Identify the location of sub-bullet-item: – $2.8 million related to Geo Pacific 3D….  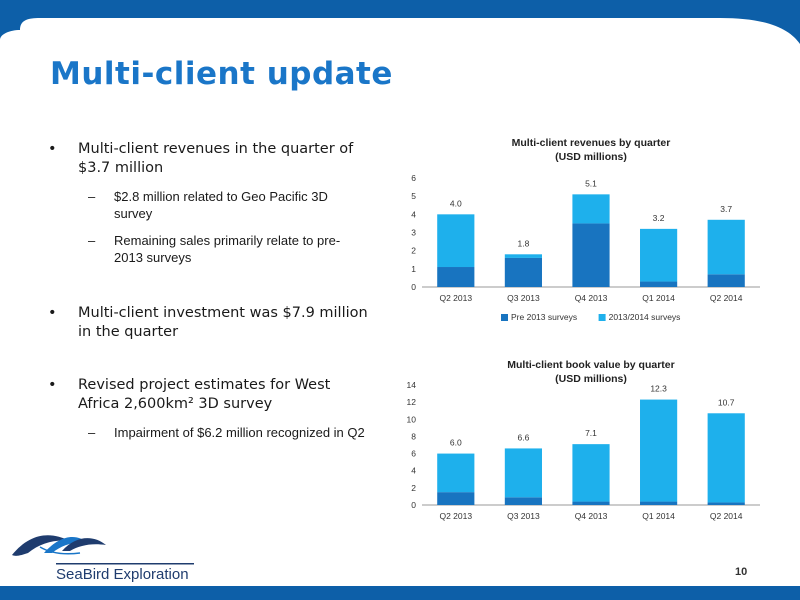
(208, 205).